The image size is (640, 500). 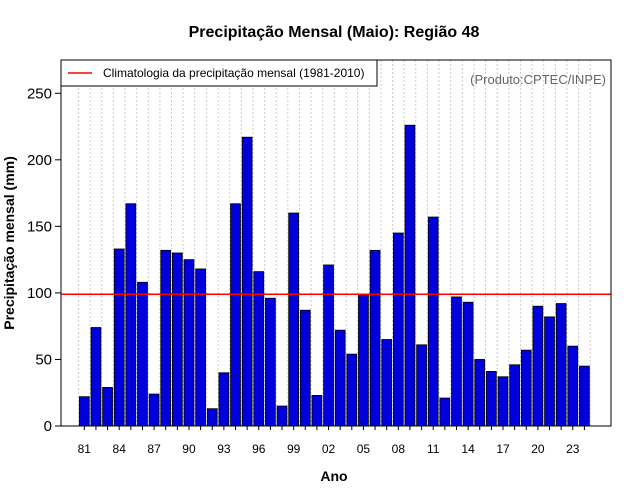 What do you see at coordinates (131, 315) in the screenshot?
I see `bar-1985` at bounding box center [131, 315].